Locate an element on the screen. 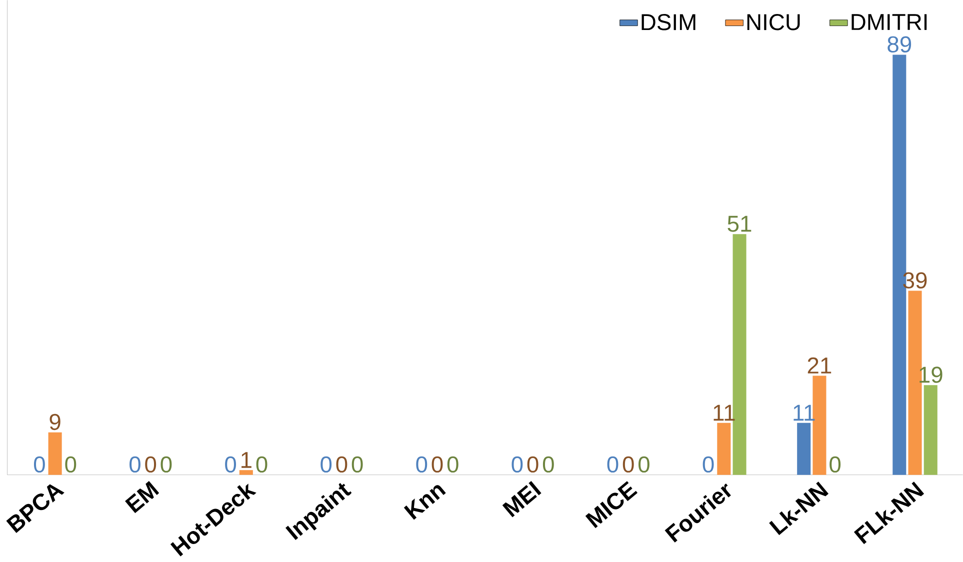  data-label: 51 is located at coordinates (740, 224).